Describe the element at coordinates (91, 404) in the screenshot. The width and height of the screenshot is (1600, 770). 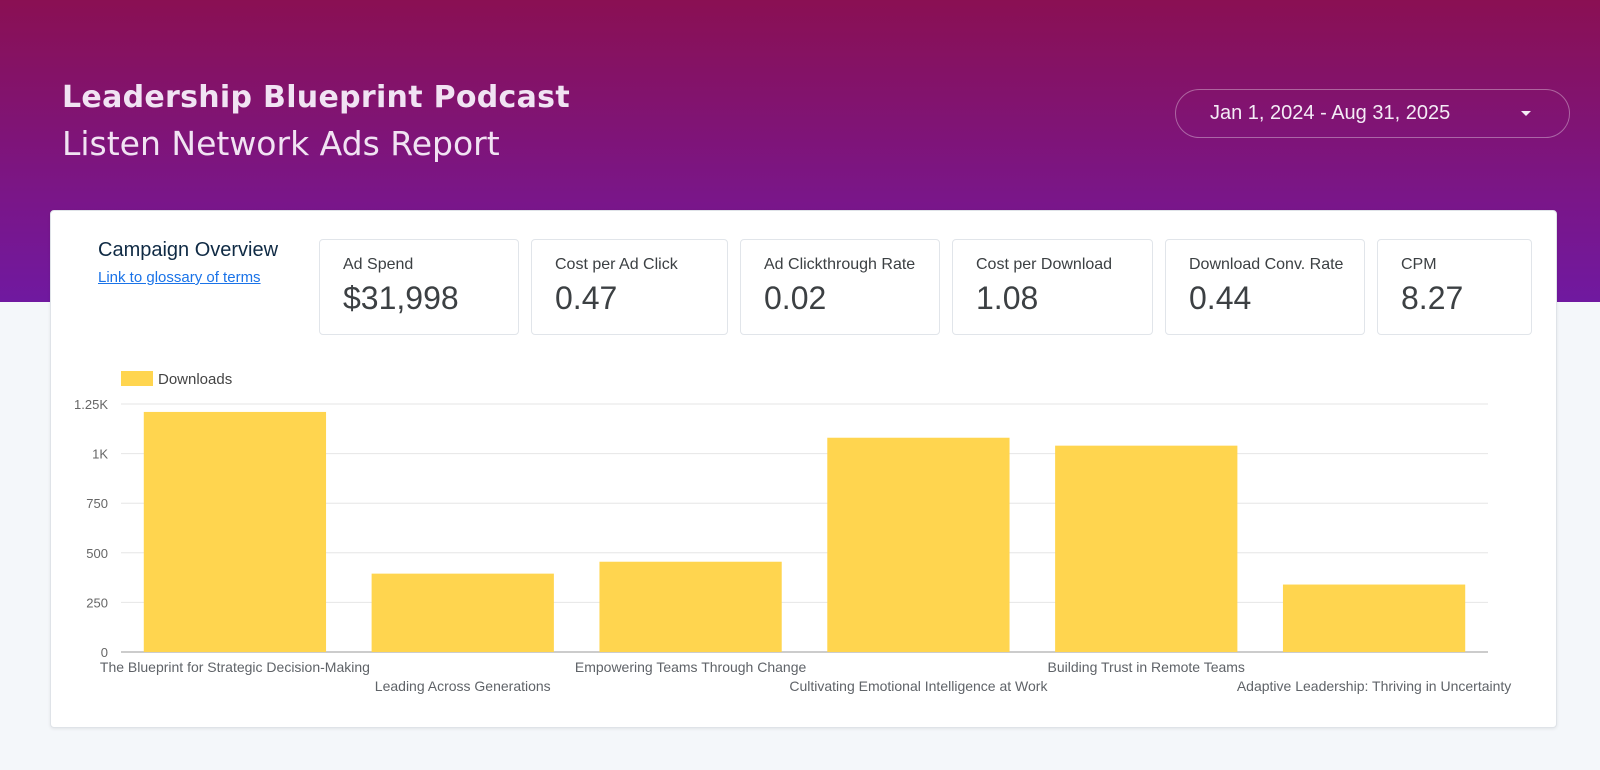
I see `y-tick-label: 1.25K` at that location.